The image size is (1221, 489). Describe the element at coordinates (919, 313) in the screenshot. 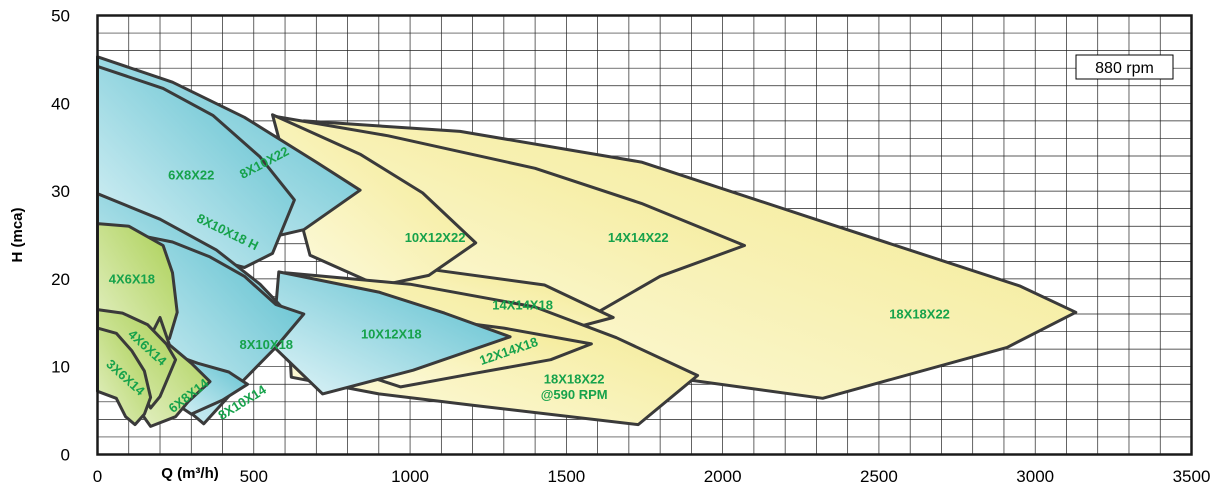

I see `region-label: 18X18X22` at that location.